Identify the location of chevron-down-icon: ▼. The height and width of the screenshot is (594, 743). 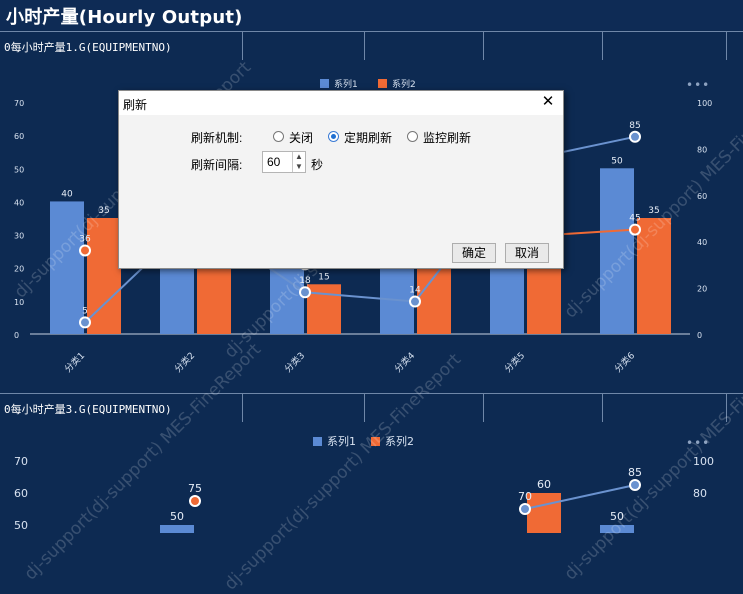
(299, 166).